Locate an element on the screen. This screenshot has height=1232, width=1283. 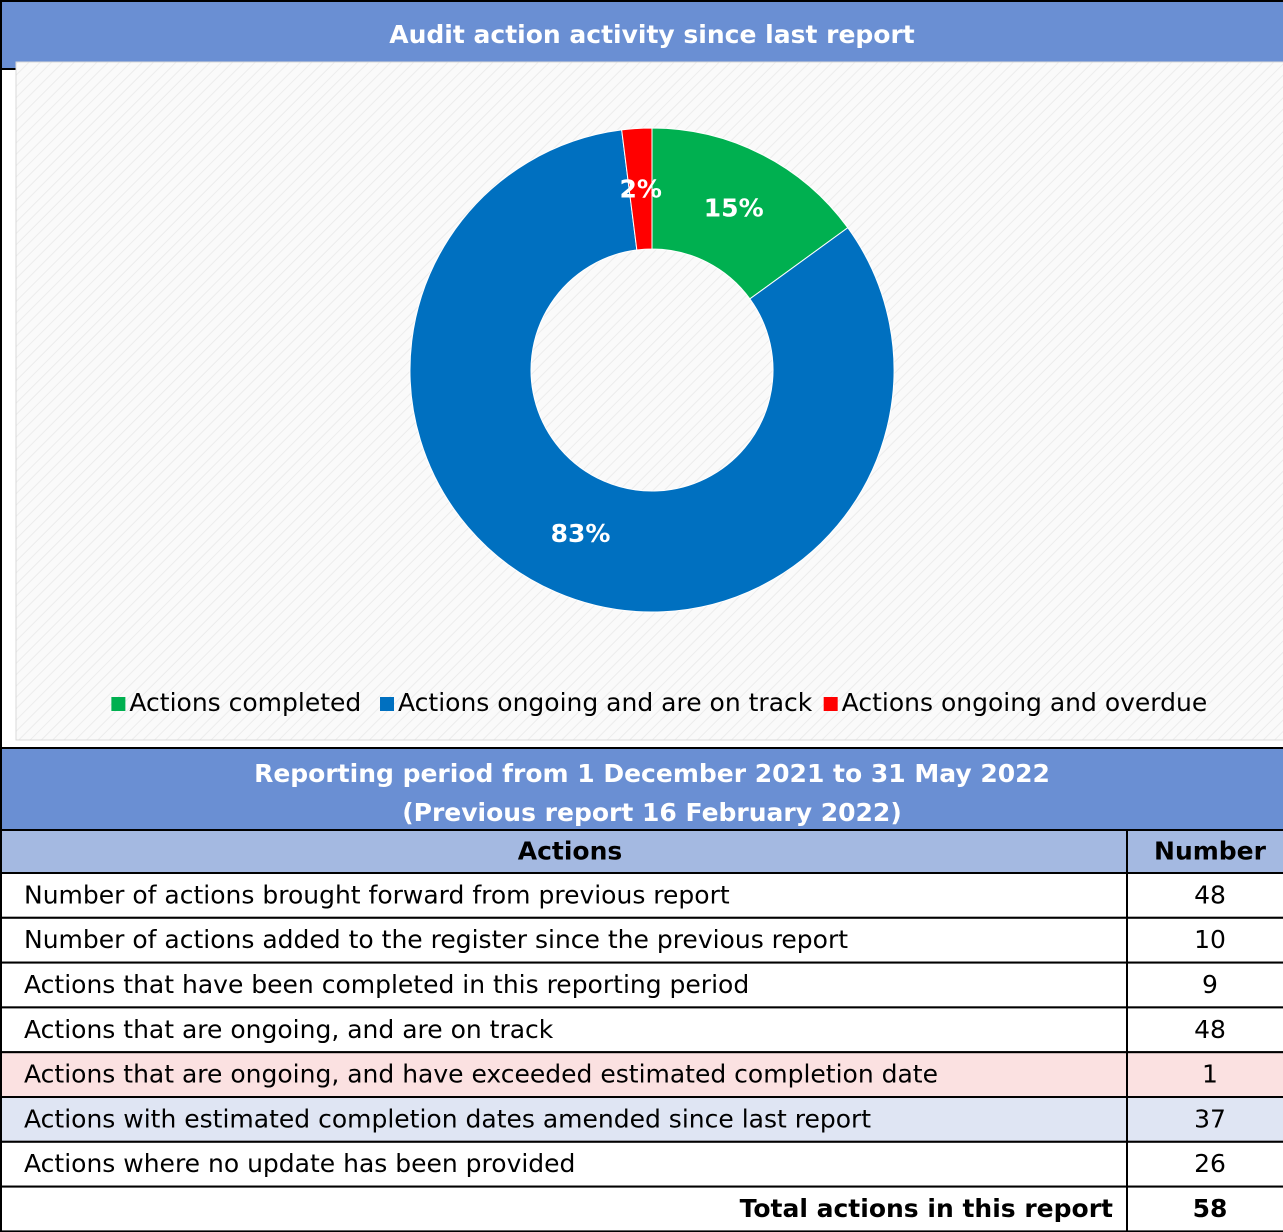
header-cell: Number is located at coordinates (1210, 851).